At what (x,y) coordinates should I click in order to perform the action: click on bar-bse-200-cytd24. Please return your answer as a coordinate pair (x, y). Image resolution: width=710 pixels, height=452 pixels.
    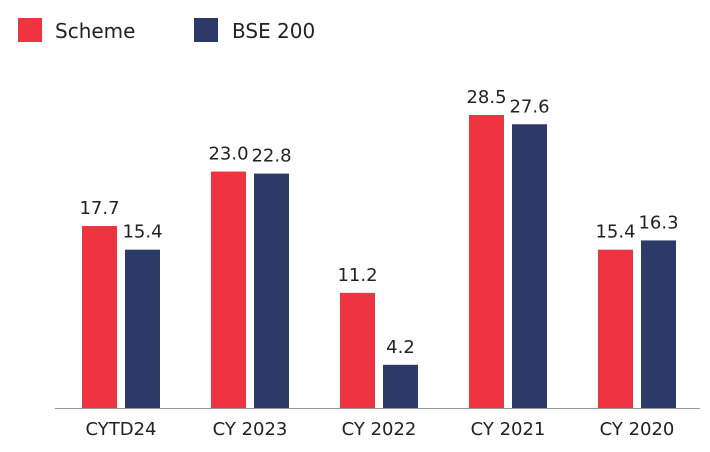
    Looking at the image, I should click on (142, 328).